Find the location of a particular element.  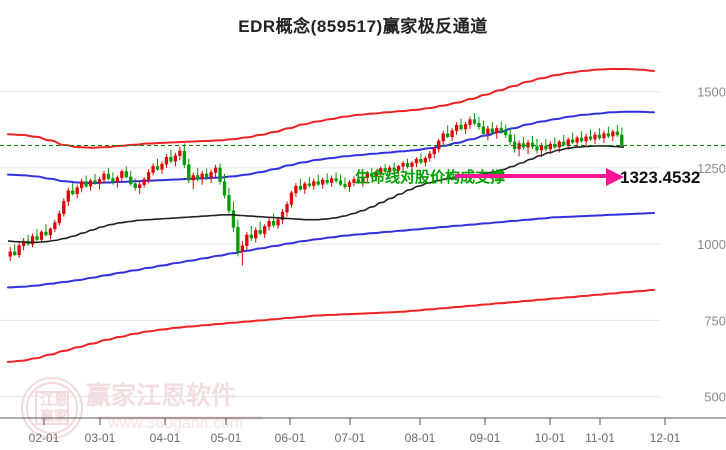

x-axis-tick-label: 10-01 is located at coordinates (550, 438).